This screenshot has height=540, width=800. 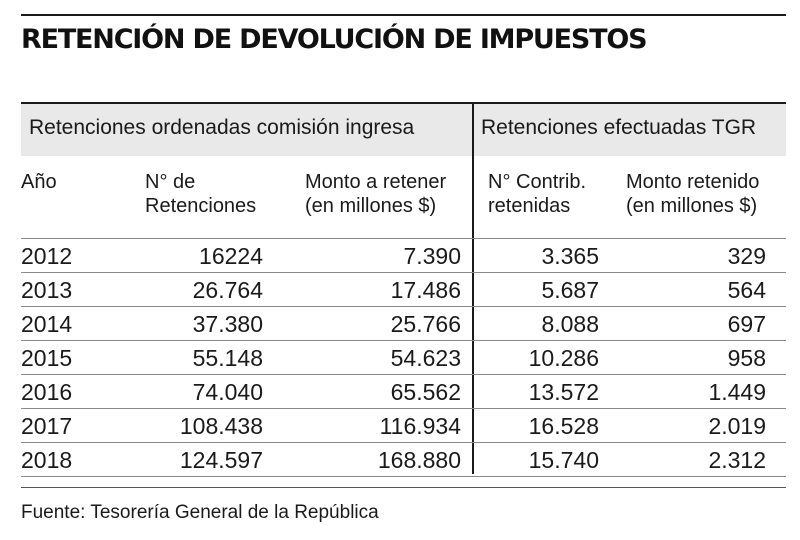 What do you see at coordinates (227, 392) in the screenshot?
I see `cell-n-retenciones: 74.040` at bounding box center [227, 392].